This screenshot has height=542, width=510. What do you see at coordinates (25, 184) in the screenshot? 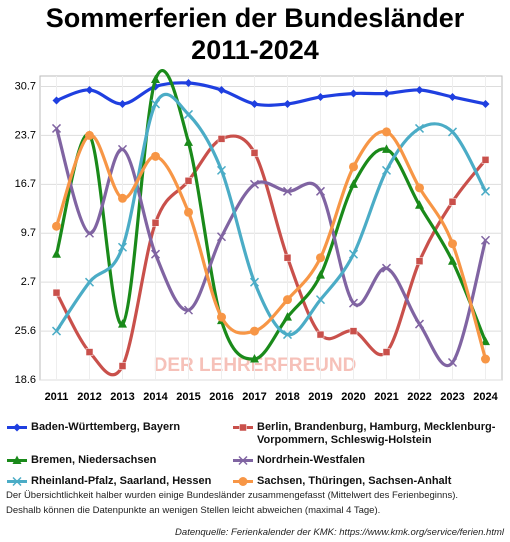
I see `y-tick-label: 16.7` at bounding box center [25, 184].